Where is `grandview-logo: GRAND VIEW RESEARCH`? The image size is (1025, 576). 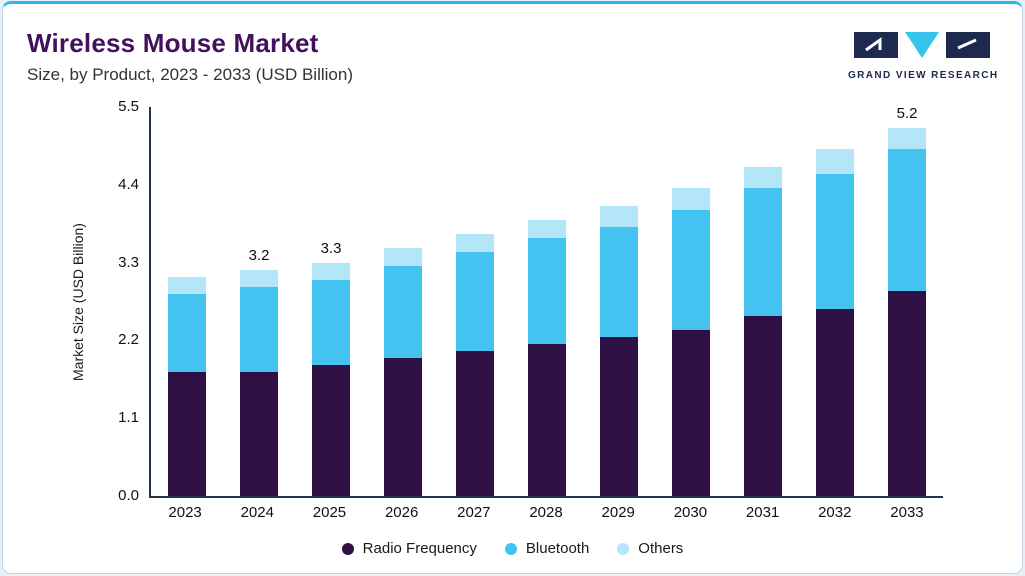
grandview-logo: GRAND VIEW RESEARCH is located at coordinates (923, 55).